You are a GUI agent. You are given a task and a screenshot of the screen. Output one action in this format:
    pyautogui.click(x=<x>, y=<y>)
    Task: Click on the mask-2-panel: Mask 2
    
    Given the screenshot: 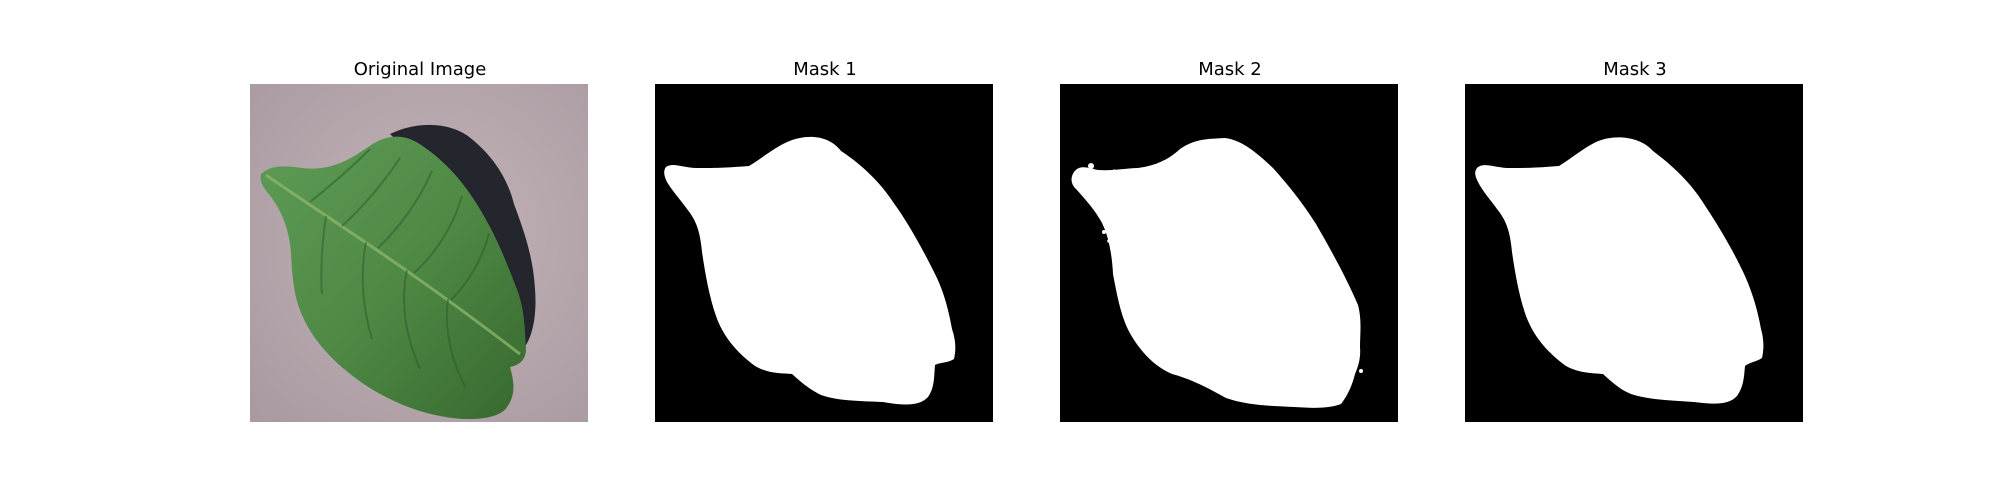 What is the action you would take?
    pyautogui.click(x=1230, y=239)
    